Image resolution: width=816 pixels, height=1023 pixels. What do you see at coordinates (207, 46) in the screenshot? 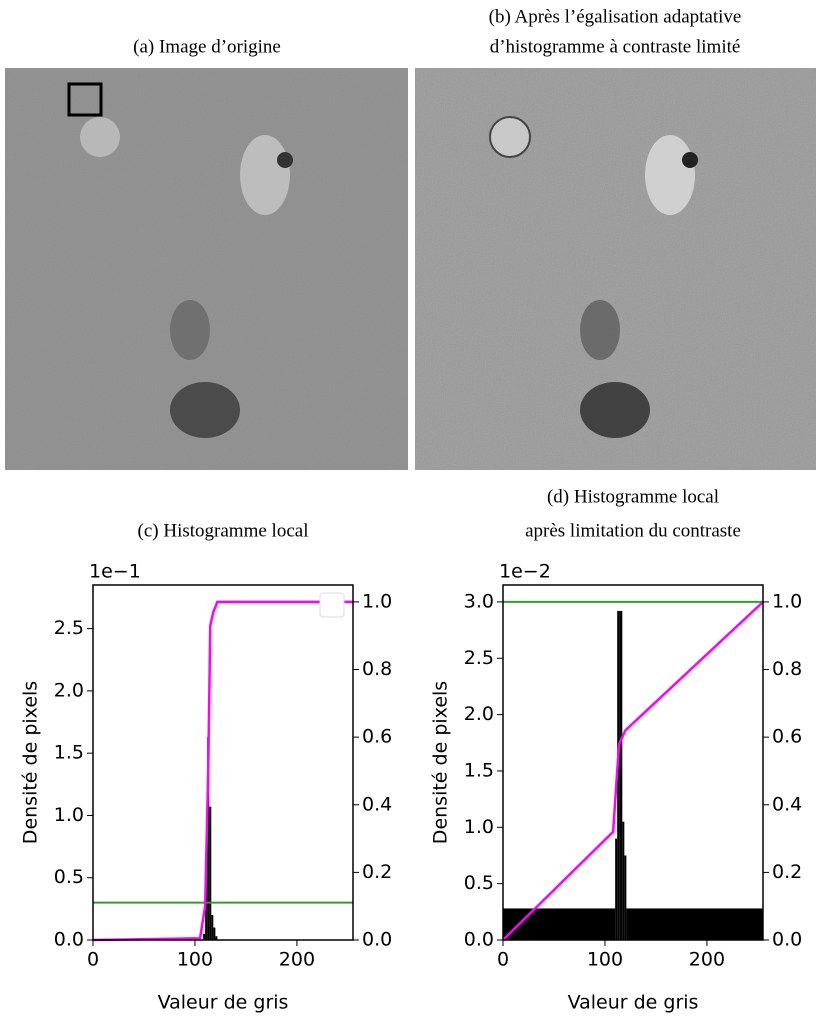
I see `image-caption: (a) Image d’origine` at bounding box center [207, 46].